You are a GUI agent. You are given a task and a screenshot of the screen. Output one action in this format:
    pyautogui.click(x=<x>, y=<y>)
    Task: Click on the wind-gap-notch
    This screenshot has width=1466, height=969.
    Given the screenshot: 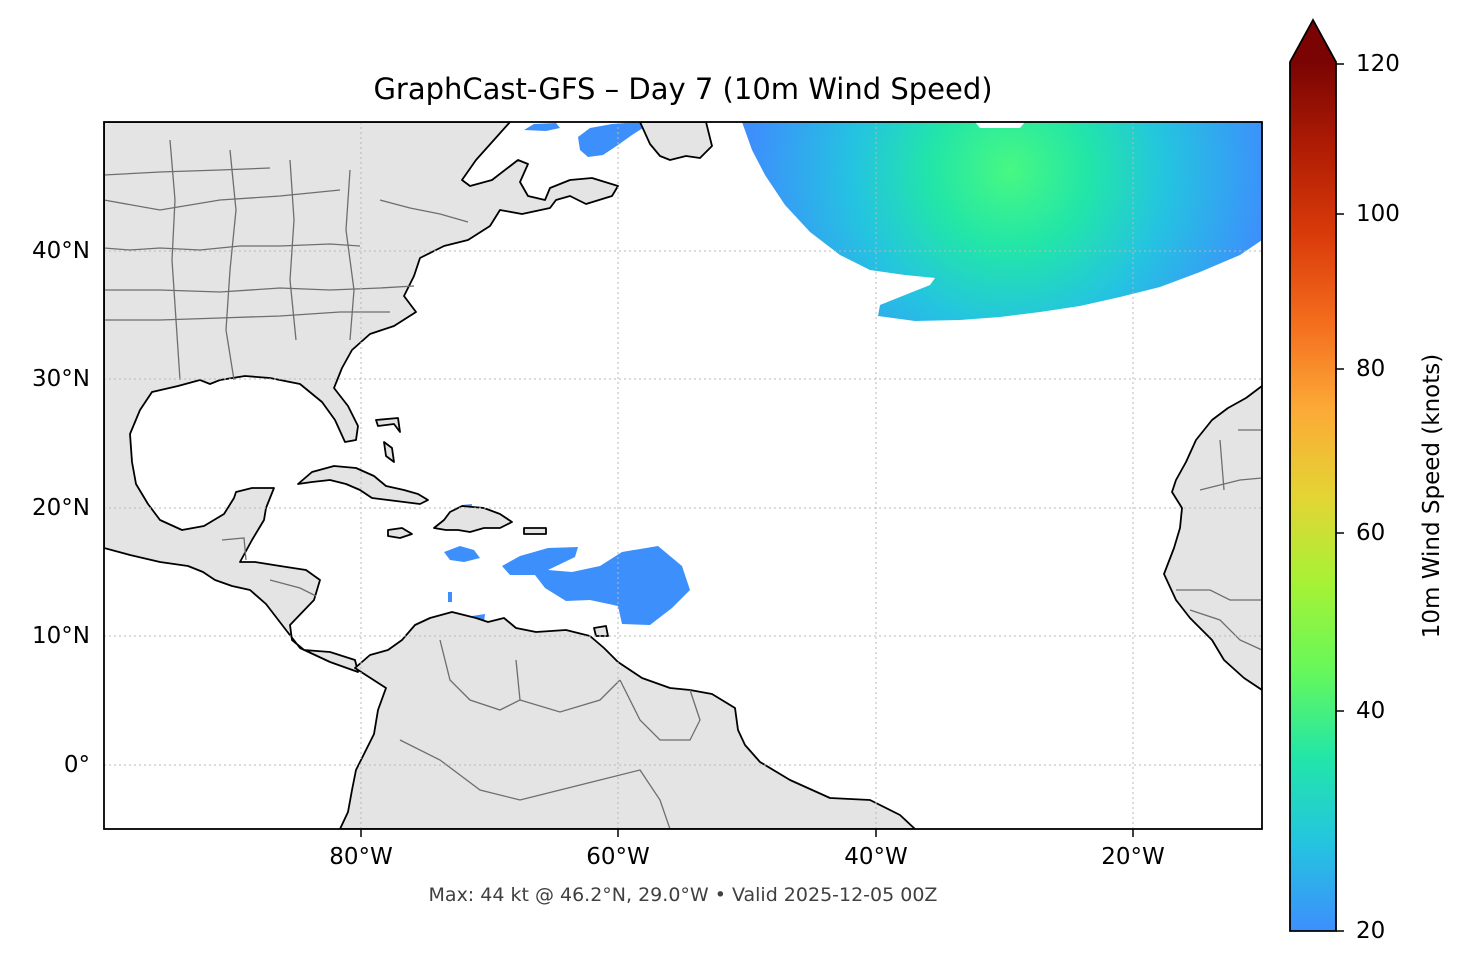 What is the action you would take?
    pyautogui.click(x=1000, y=125)
    